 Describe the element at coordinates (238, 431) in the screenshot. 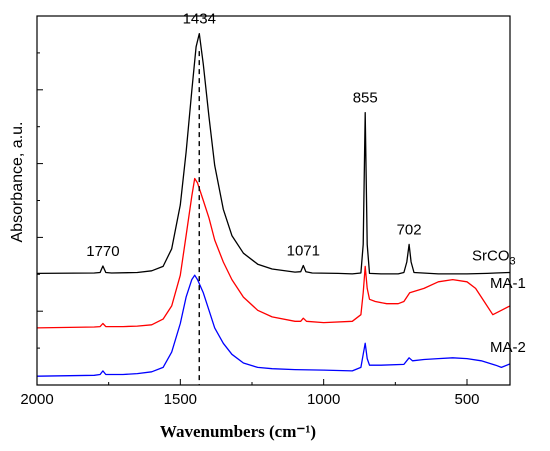

I see `x-axis-label: Wavenumbers (cm⁻¹)` at that location.